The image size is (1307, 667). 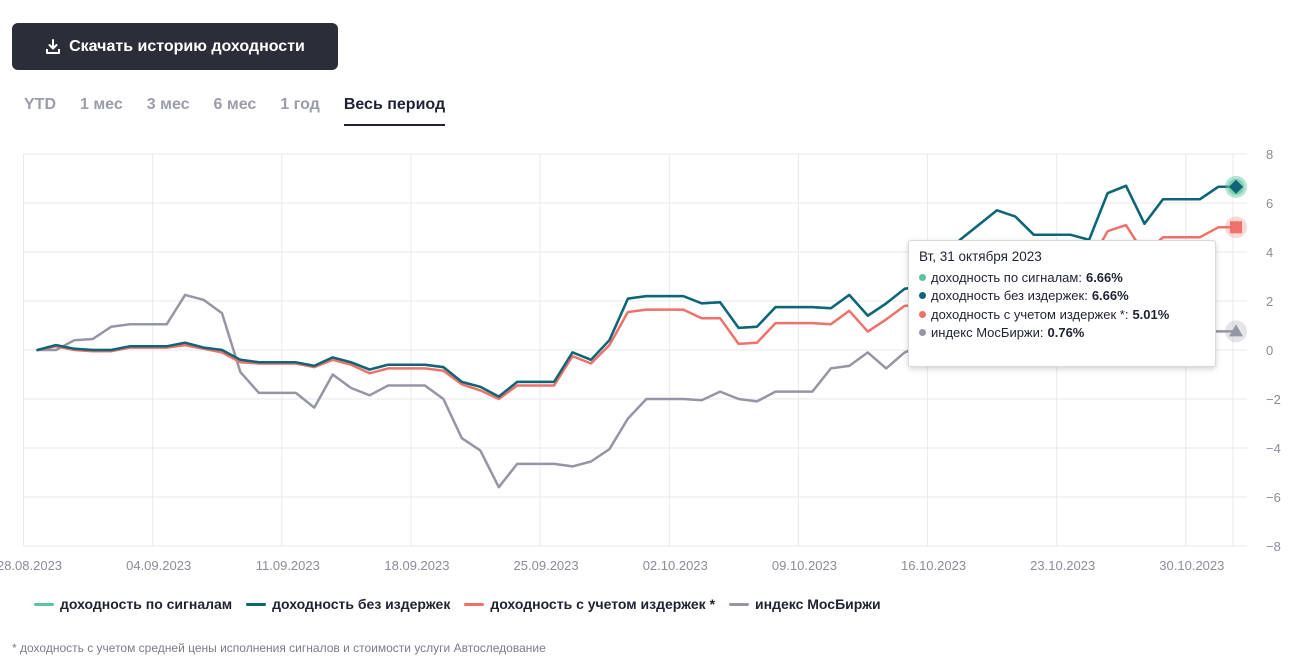 I want to click on legend-label-no-costs: доходность без издержек, so click(x=361, y=604).